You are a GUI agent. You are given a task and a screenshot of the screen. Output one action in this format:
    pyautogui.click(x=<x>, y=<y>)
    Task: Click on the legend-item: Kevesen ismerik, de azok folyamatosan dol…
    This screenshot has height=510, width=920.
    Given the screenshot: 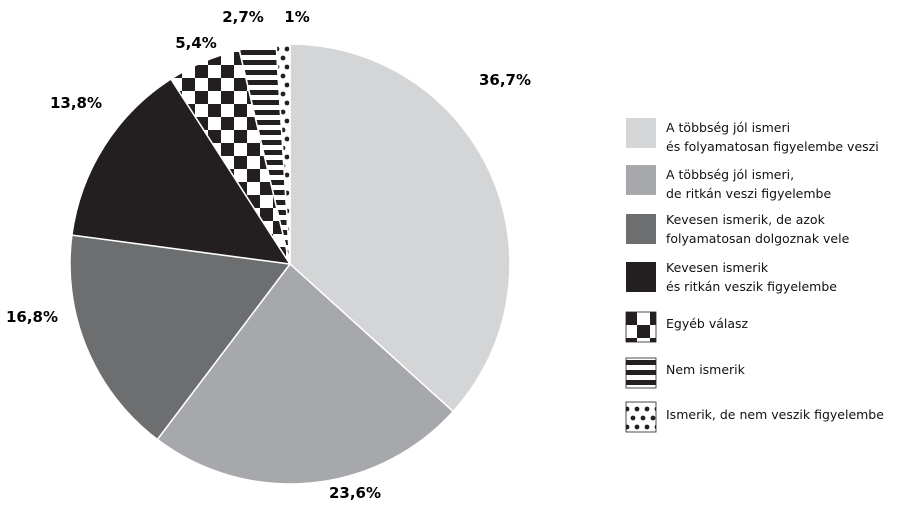 What is the action you would take?
    pyautogui.click(x=738, y=229)
    